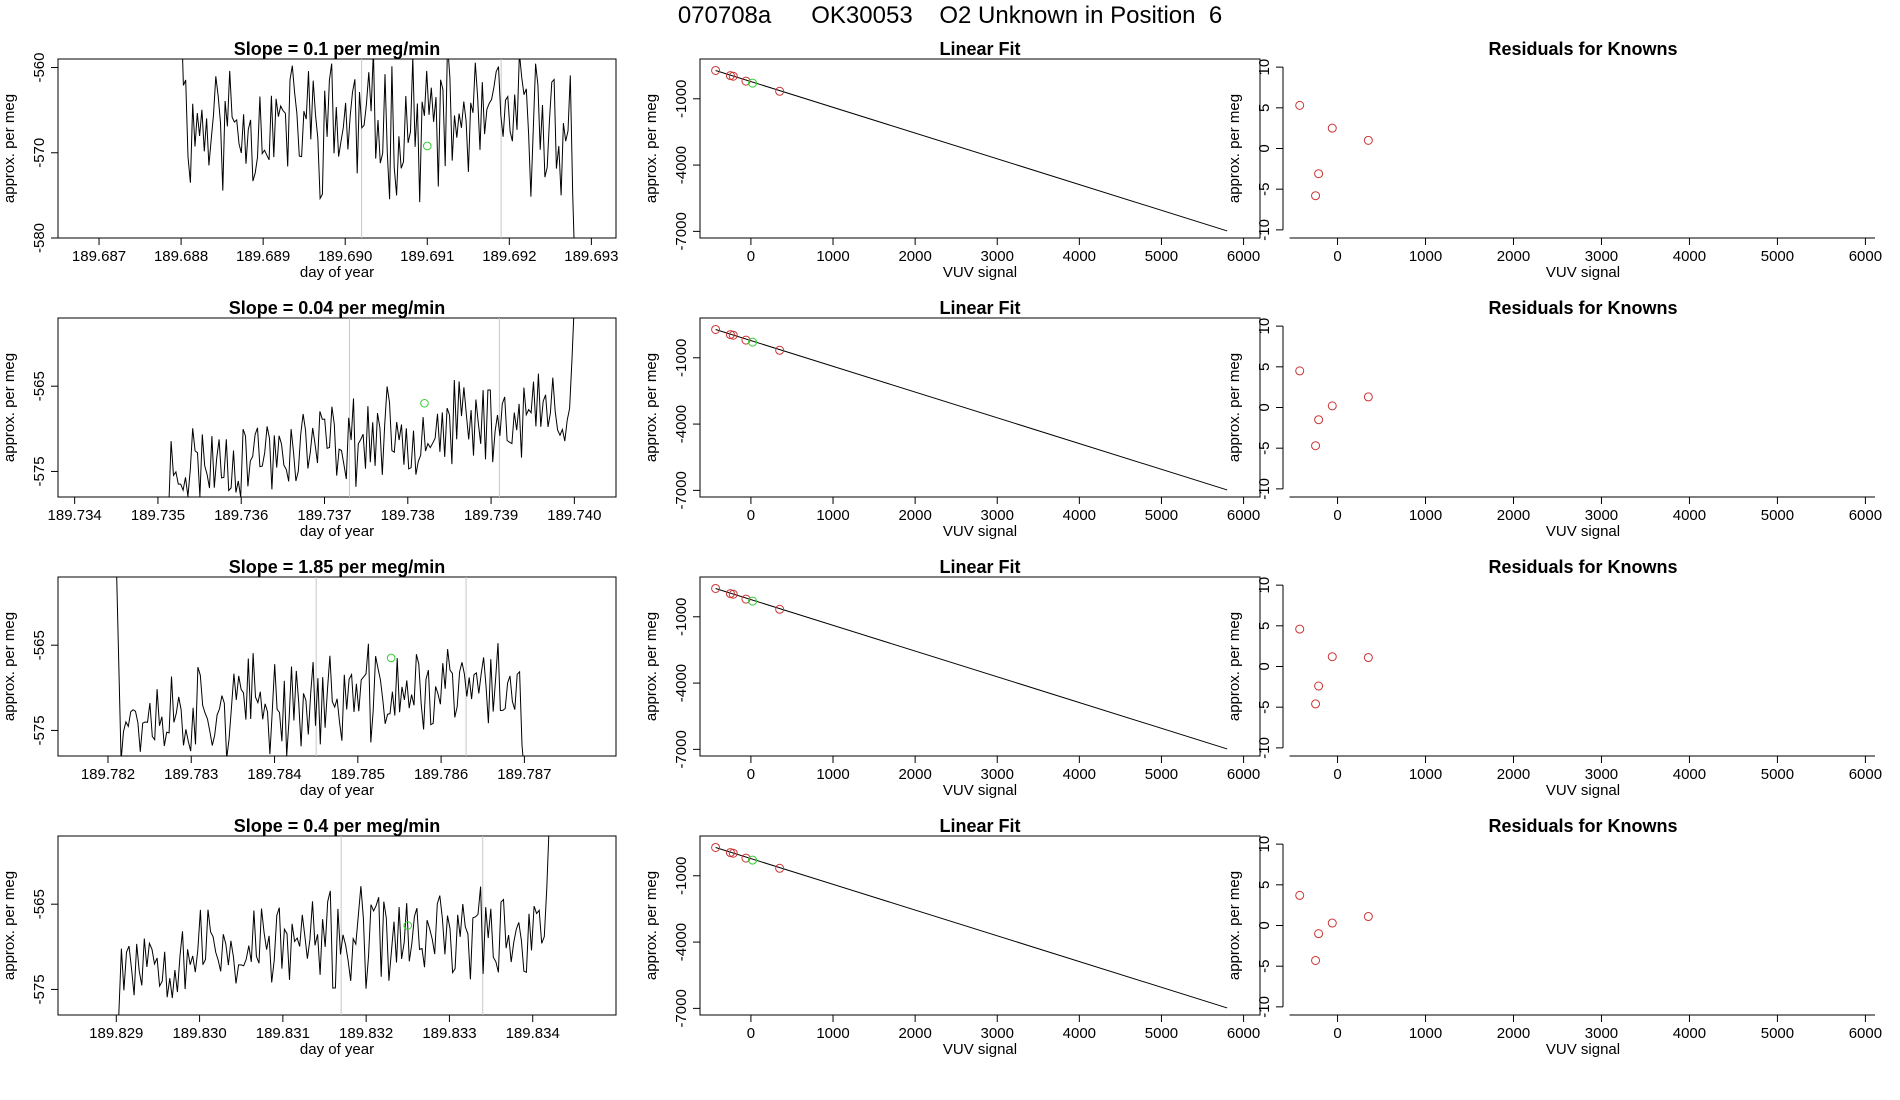 The image size is (1900, 1100). I want to click on x-tick-label: 189.737, so click(324, 515).